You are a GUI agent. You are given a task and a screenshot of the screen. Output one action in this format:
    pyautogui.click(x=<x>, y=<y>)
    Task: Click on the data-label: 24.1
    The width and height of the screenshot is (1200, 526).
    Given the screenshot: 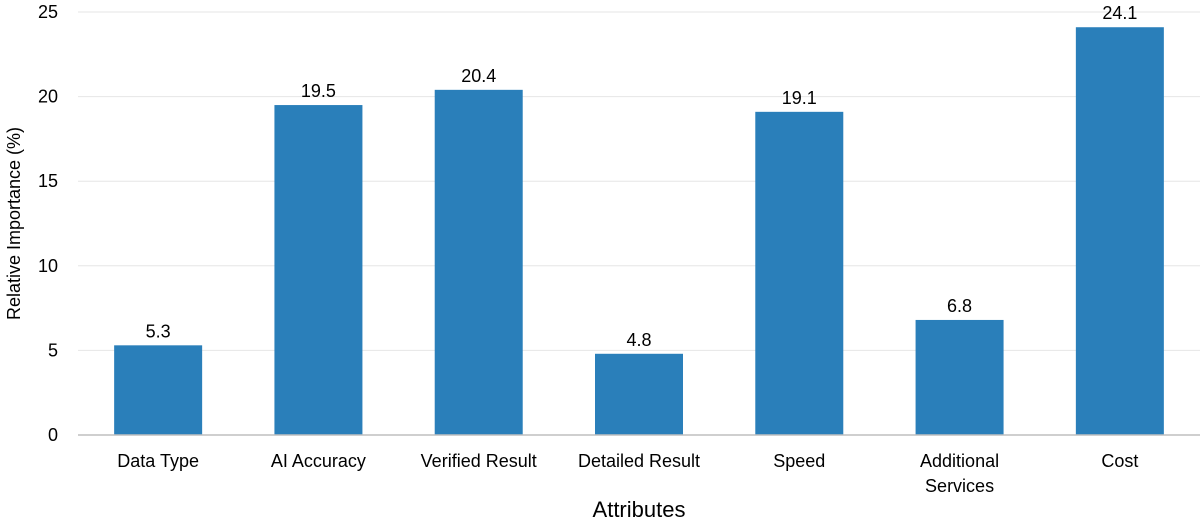 What is the action you would take?
    pyautogui.click(x=1119, y=13)
    